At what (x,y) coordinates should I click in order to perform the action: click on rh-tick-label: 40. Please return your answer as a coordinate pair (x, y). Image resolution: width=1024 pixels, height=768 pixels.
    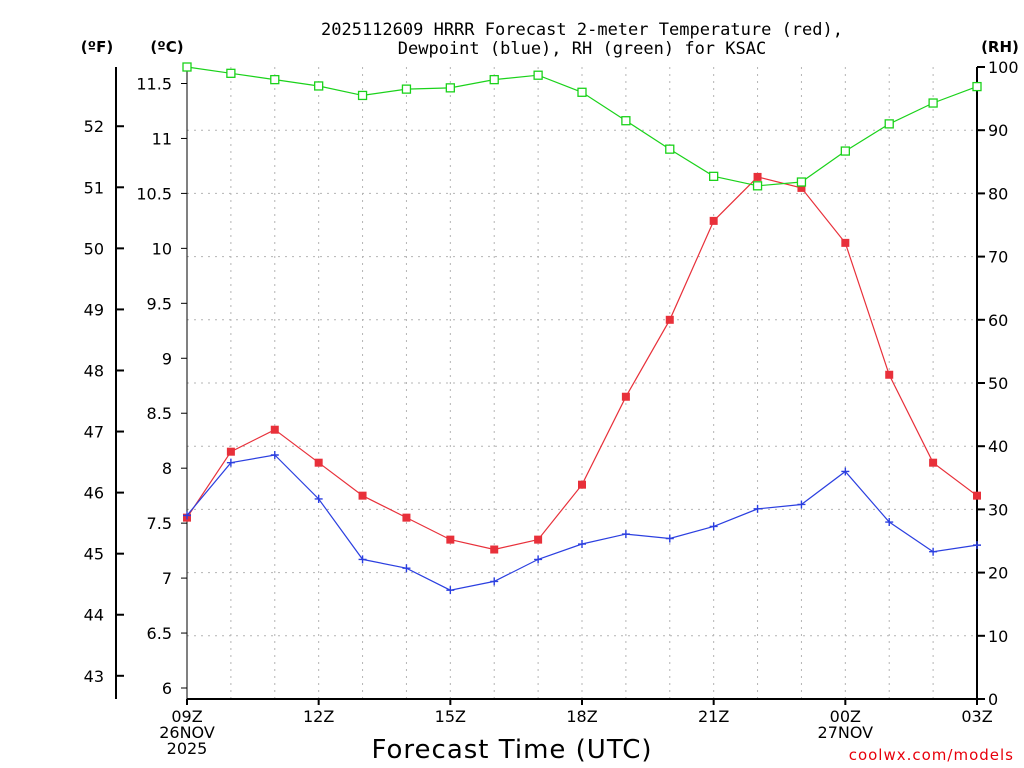
    Looking at the image, I should click on (998, 446).